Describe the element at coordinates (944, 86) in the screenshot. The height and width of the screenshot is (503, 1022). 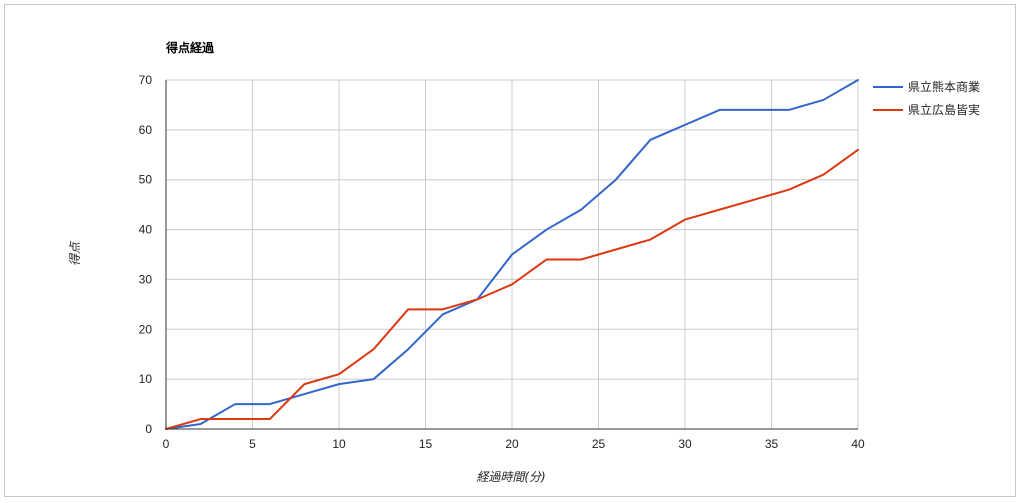
I see `legend-label-1: 県立熊本商業` at that location.